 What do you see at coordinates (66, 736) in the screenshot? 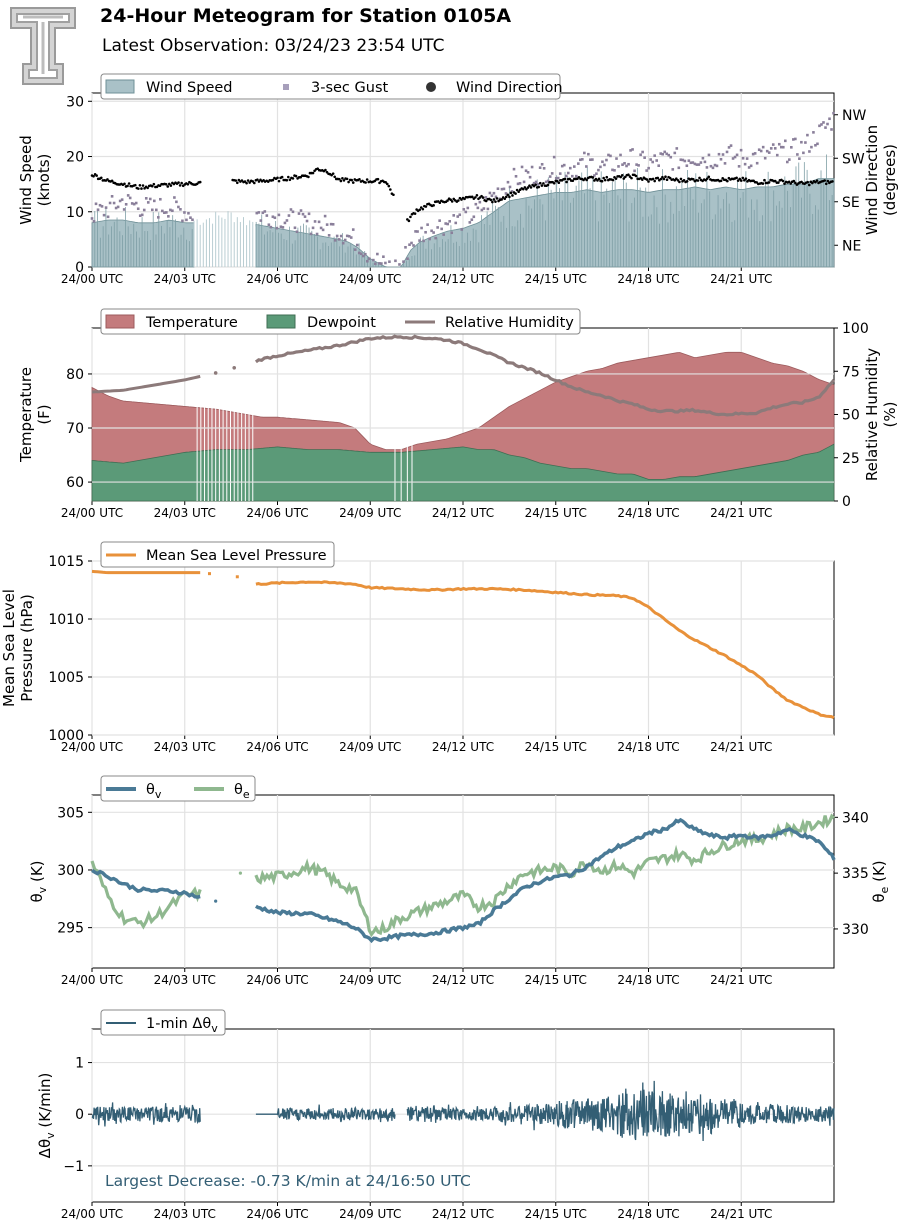
I see `y-tick-label: 1000` at bounding box center [66, 736].